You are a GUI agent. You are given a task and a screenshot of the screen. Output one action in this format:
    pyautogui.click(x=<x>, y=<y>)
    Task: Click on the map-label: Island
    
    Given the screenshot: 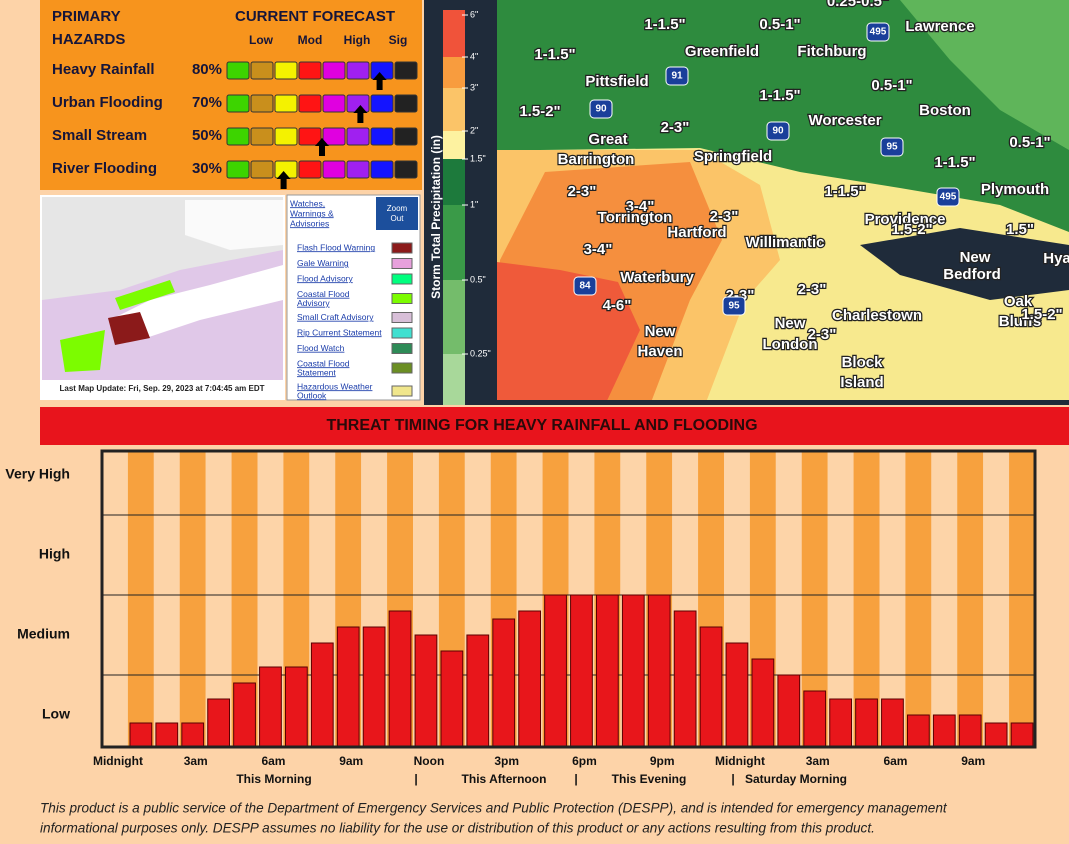 What is the action you would take?
    pyautogui.click(x=861, y=382)
    